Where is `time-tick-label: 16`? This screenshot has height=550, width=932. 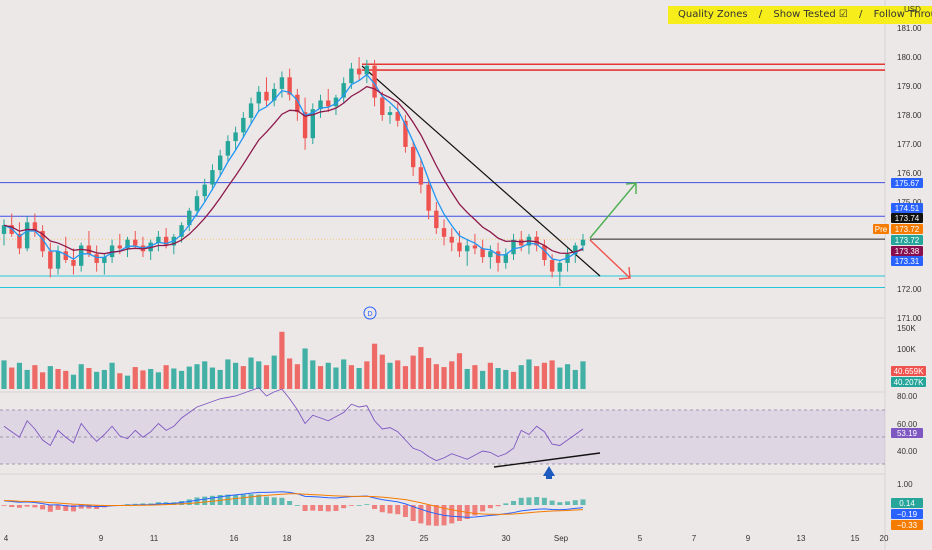 time-tick-label: 16 is located at coordinates (234, 538).